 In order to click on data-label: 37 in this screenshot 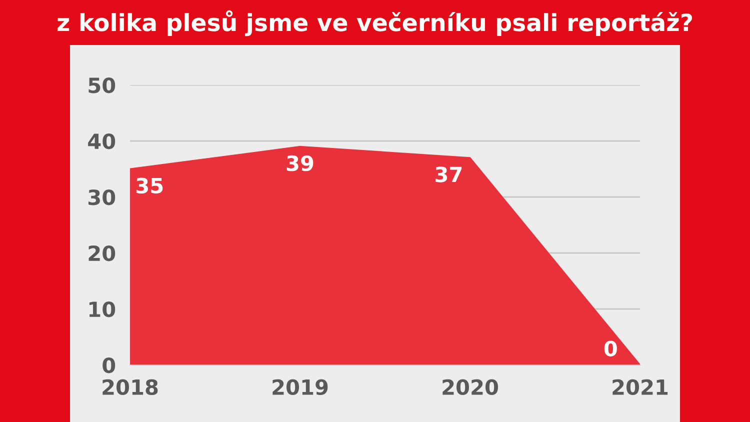, I will do `click(449, 174)`.